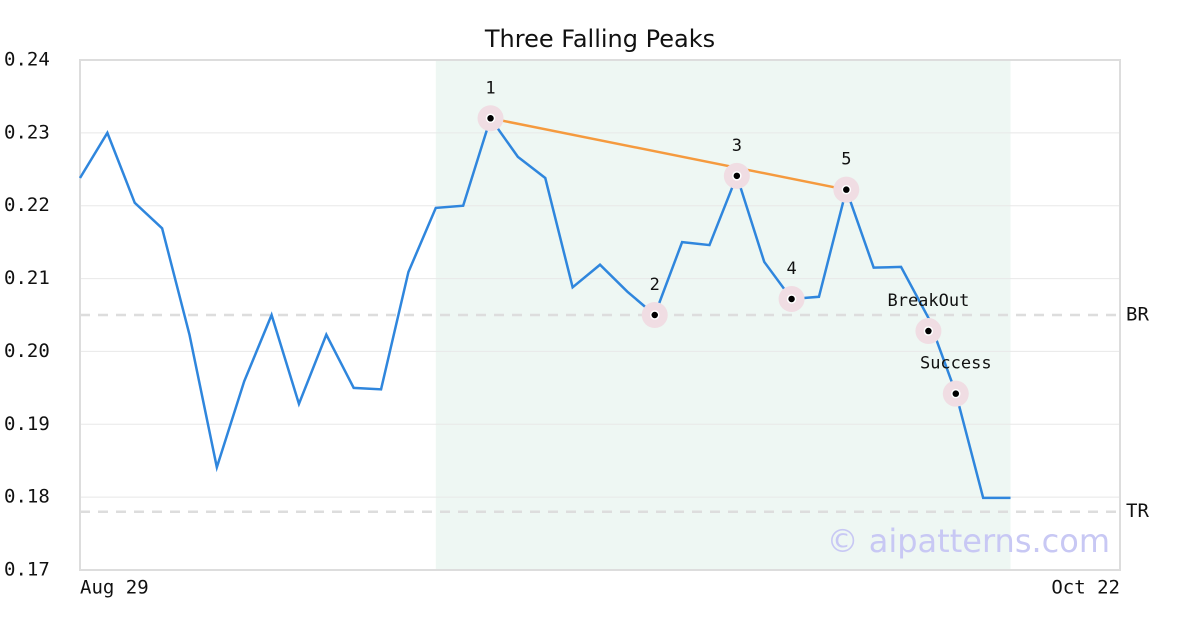 Image resolution: width=1200 pixels, height=630 pixels. Describe the element at coordinates (490, 88) in the screenshot. I see `point-label: 1` at that location.